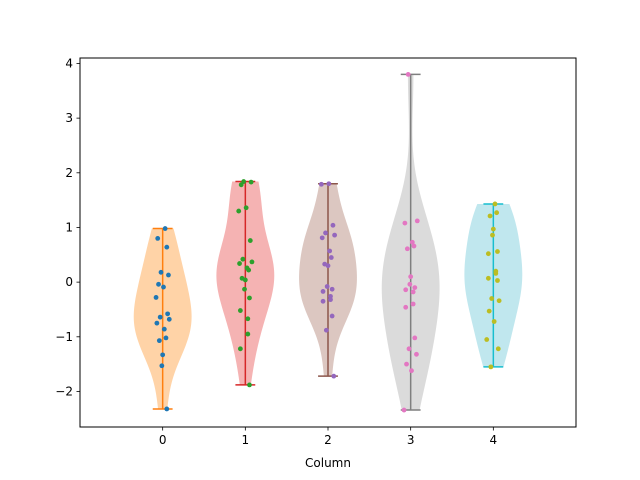 The height and width of the screenshot is (480, 640). Describe the element at coordinates (69, 173) in the screenshot. I see `y-tick-label: 2` at that location.